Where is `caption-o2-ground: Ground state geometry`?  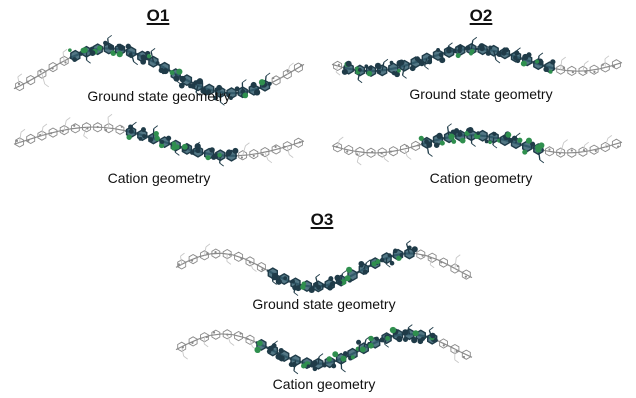 caption-o2-ground: Ground state geometry is located at coordinates (481, 94).